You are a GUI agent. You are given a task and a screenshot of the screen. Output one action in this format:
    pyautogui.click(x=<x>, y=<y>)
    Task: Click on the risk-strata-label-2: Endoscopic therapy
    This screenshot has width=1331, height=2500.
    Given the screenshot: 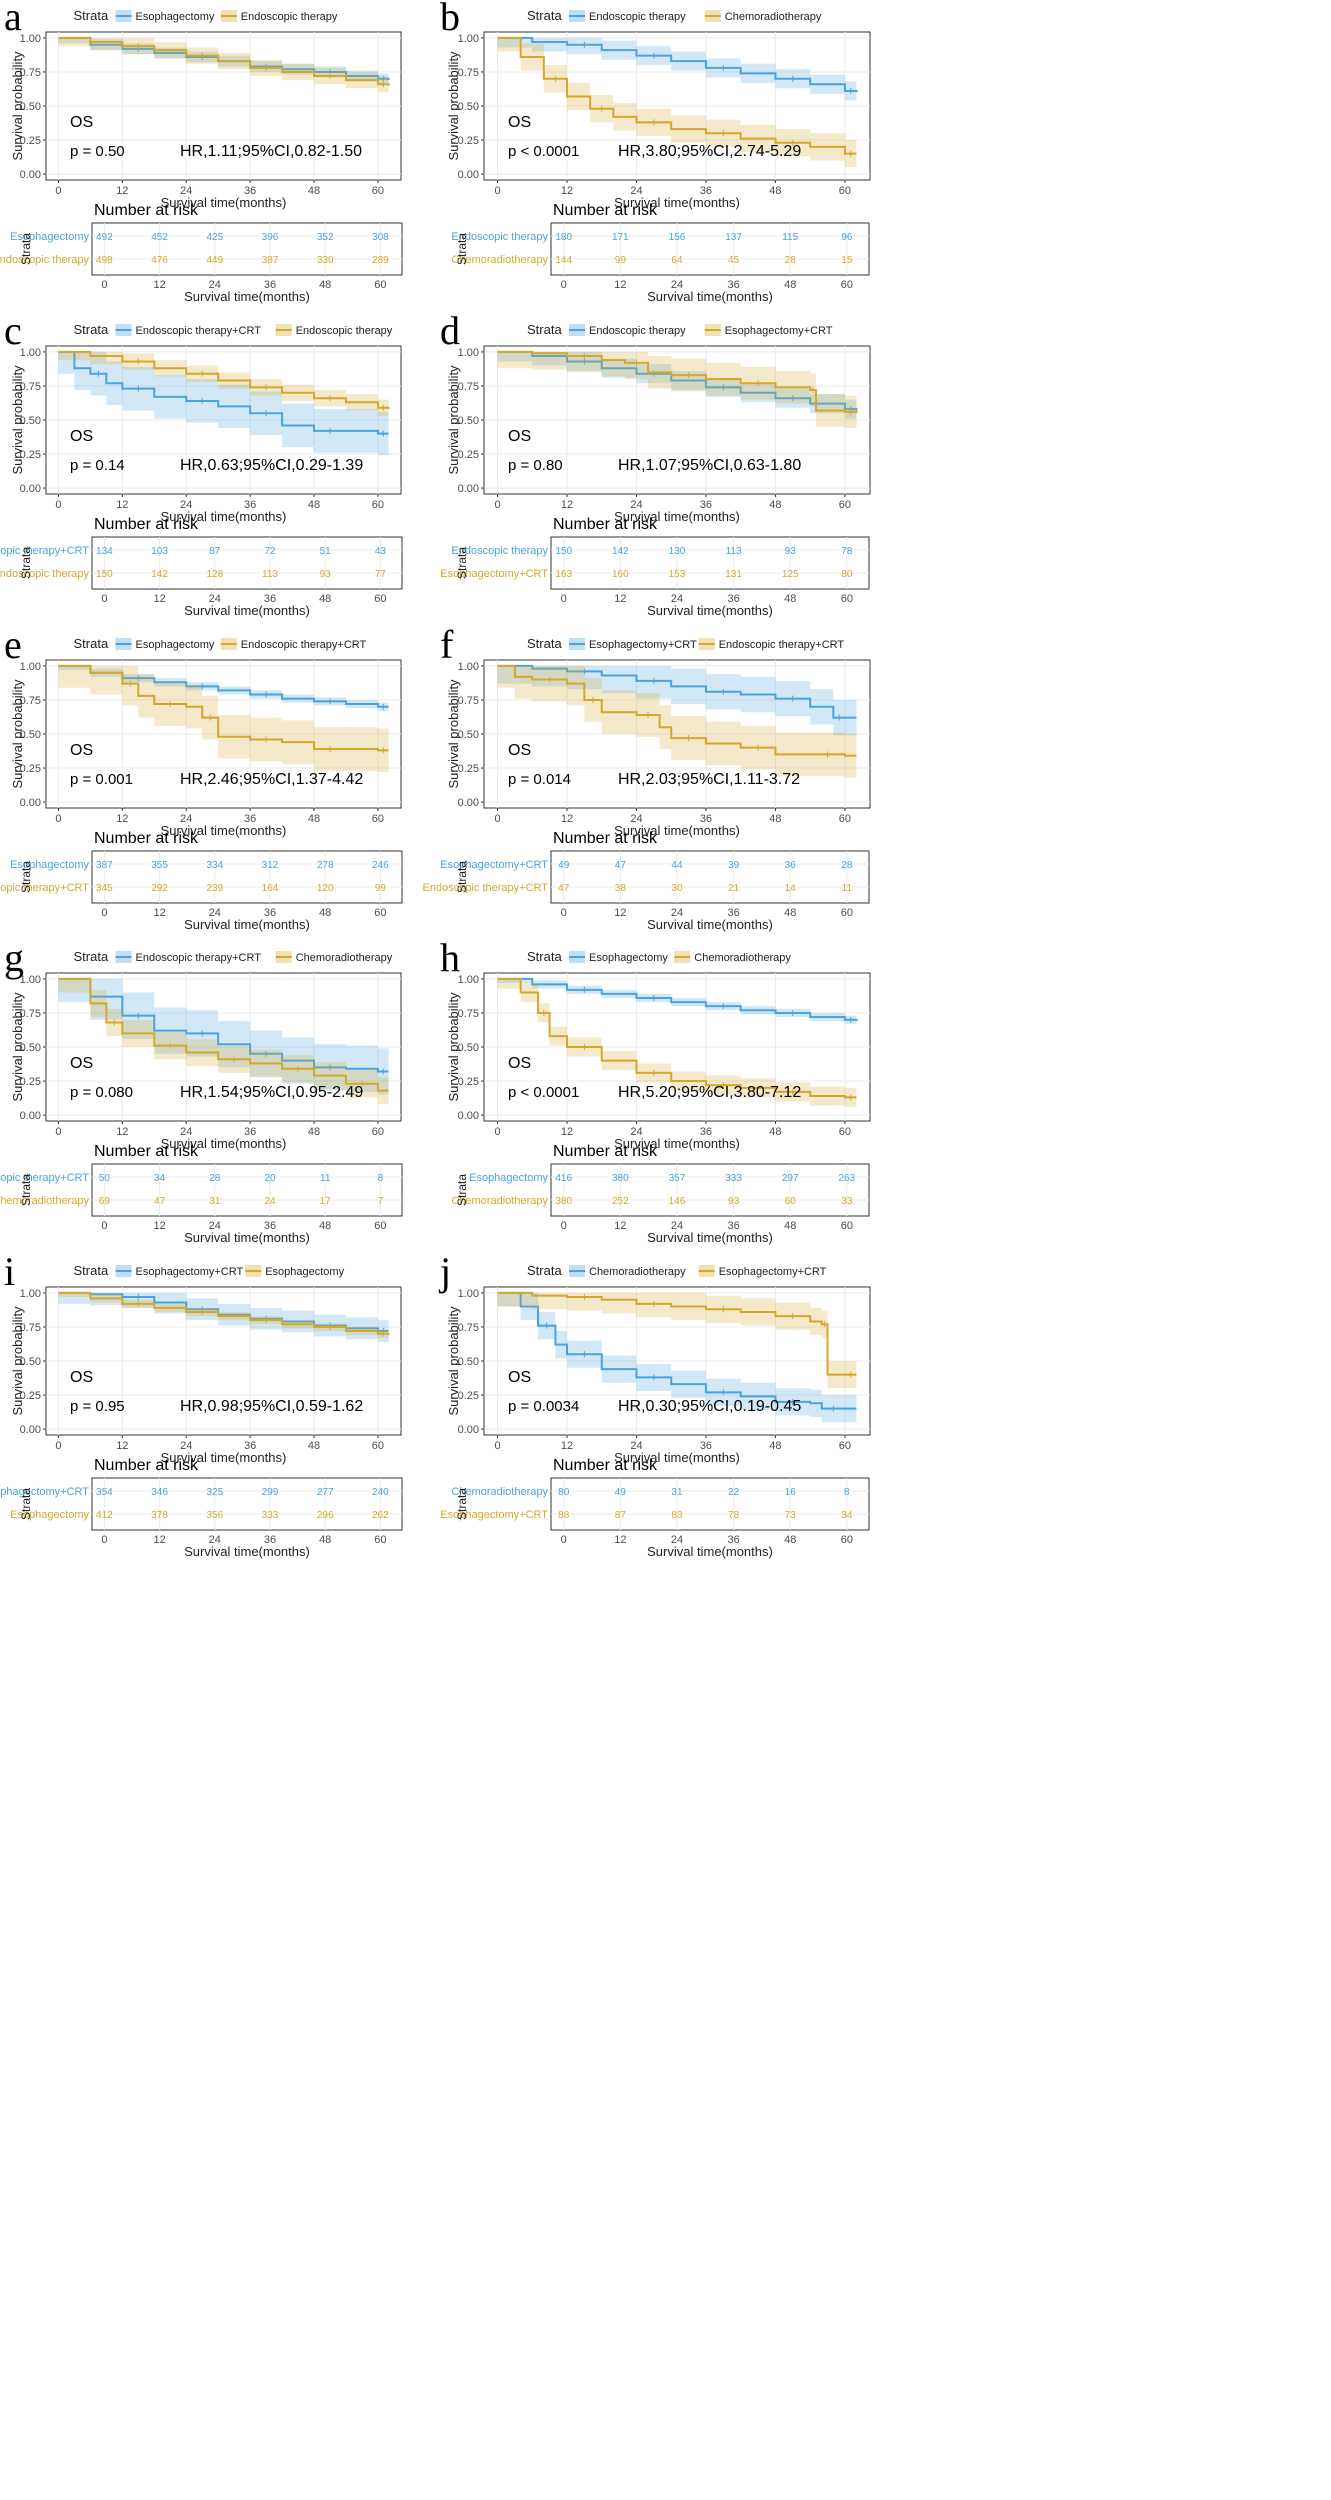 What is the action you would take?
    pyautogui.click(x=44, y=260)
    